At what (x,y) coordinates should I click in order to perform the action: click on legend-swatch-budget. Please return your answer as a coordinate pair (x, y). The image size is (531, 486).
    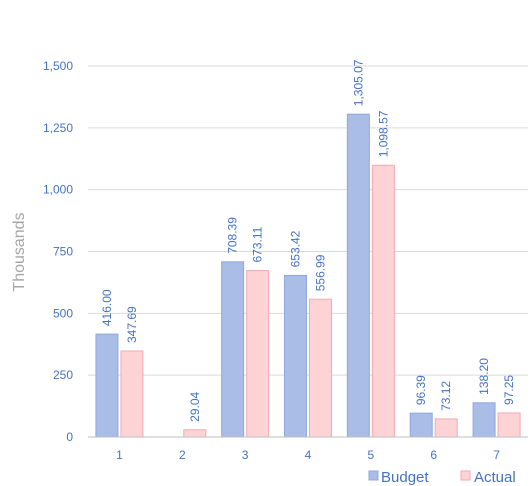
    Looking at the image, I should click on (373, 475).